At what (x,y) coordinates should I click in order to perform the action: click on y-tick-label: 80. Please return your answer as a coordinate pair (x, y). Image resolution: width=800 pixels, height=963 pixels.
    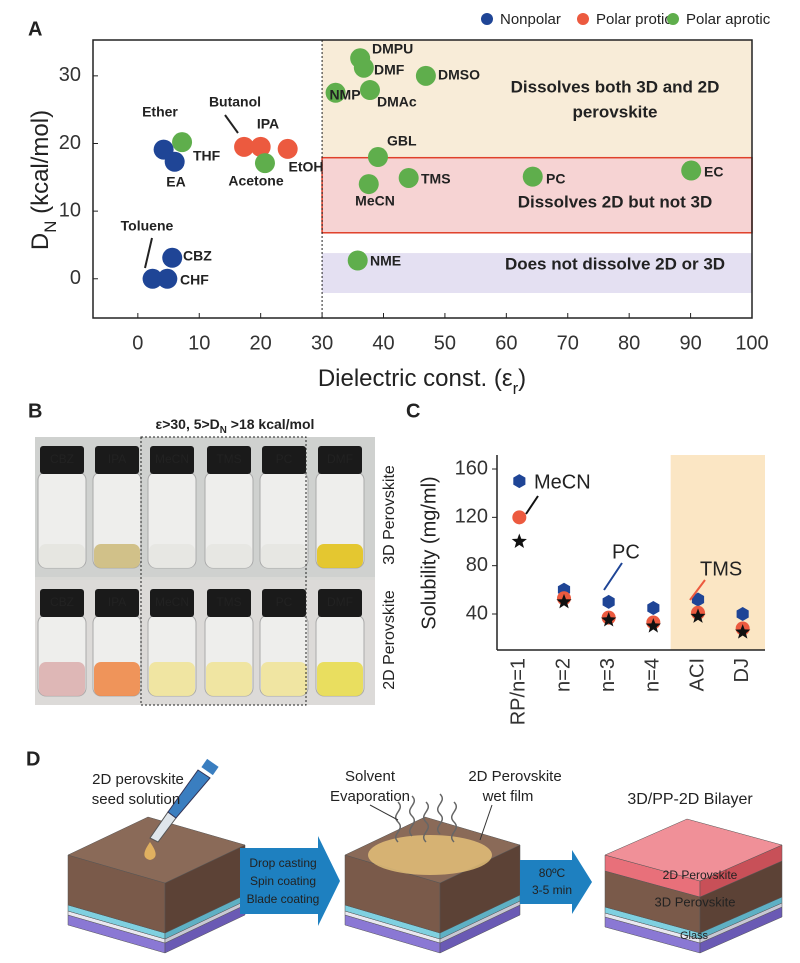
    Looking at the image, I should click on (477, 565).